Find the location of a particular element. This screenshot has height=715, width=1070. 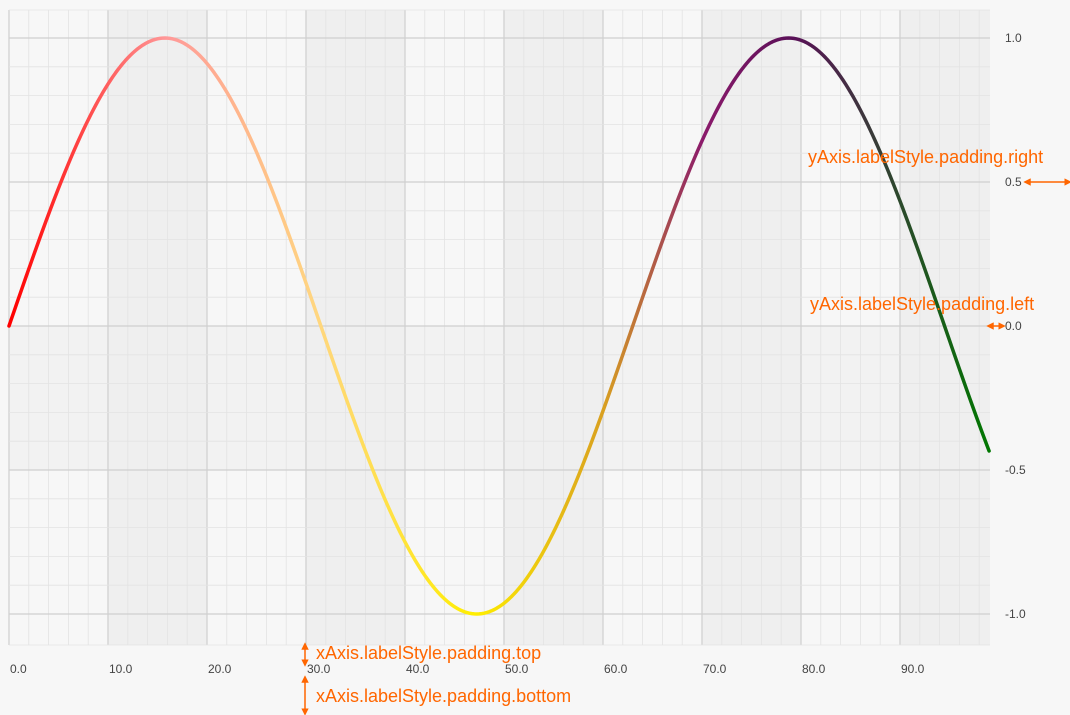

x-tick-label: 10.0 is located at coordinates (121, 669).